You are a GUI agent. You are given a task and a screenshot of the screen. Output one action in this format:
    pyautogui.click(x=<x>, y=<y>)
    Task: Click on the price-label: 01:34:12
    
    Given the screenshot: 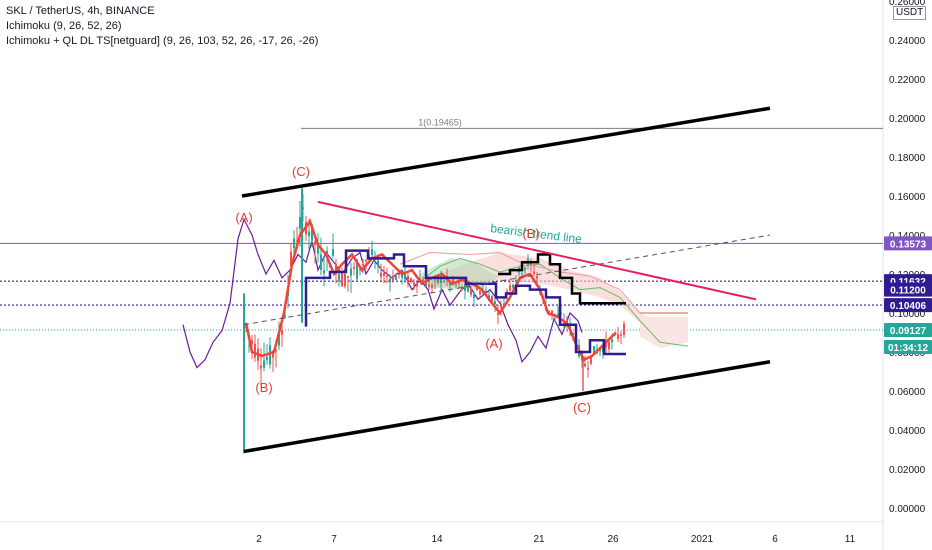 What is the action you would take?
    pyautogui.click(x=908, y=347)
    